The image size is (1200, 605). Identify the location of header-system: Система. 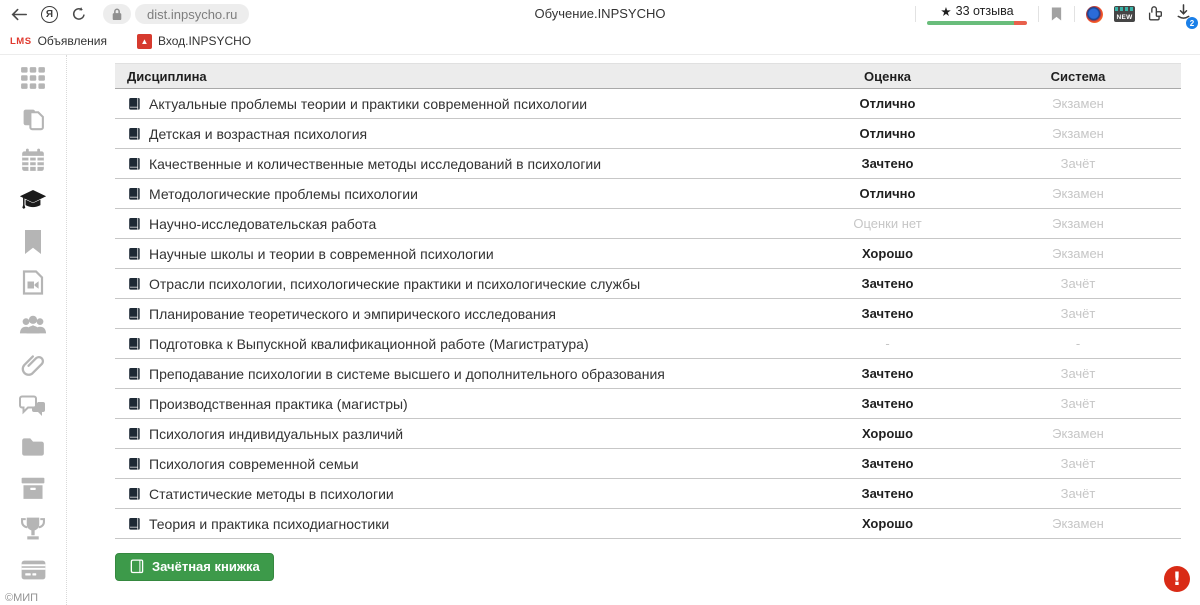
(1078, 76).